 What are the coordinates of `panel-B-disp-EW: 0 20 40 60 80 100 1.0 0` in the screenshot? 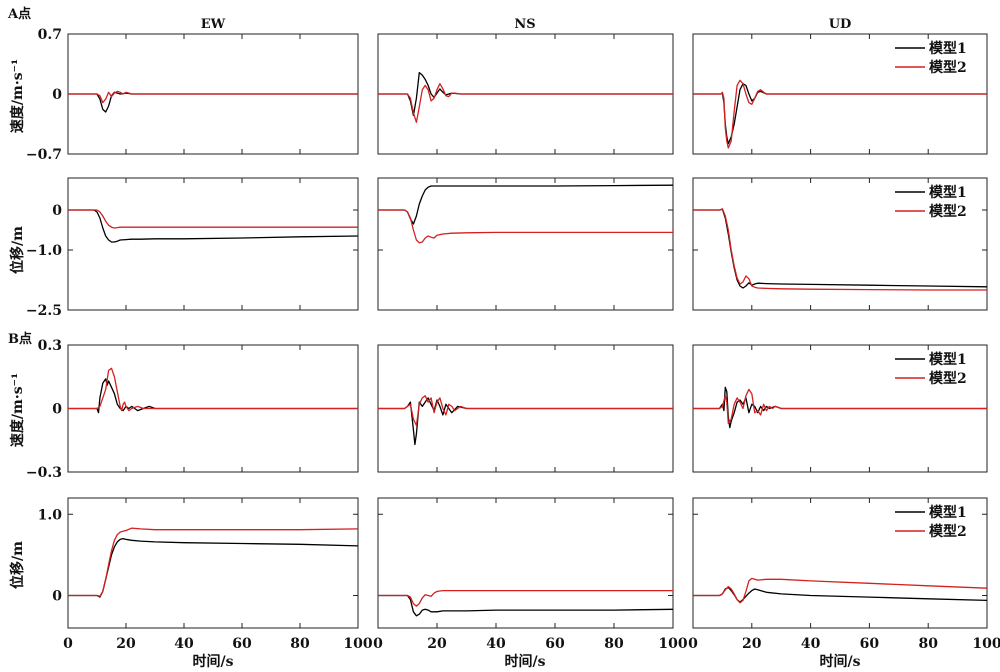 It's located at (205, 574).